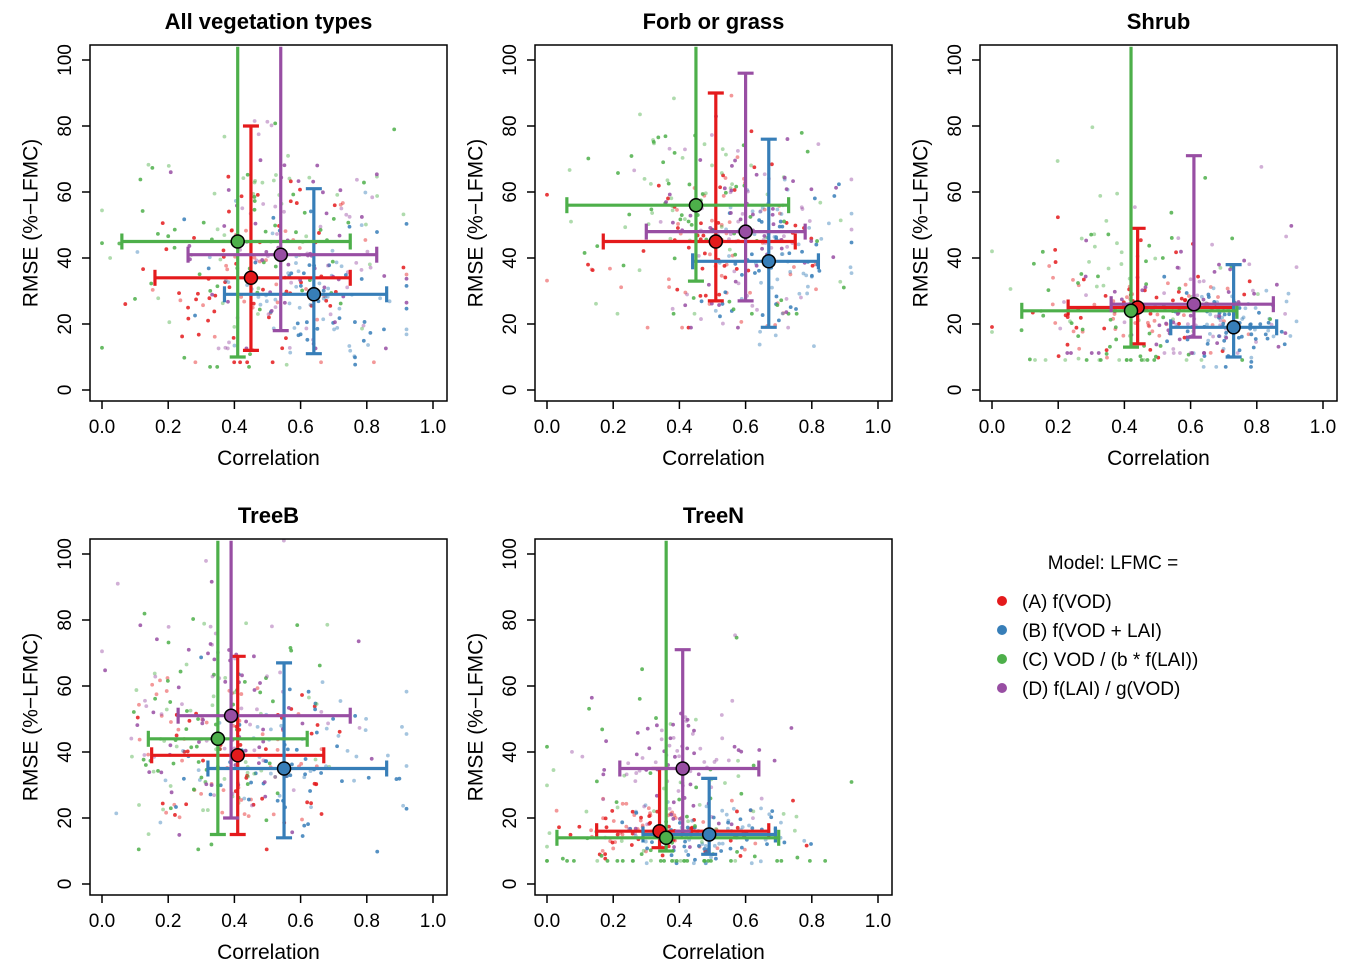 This screenshot has height=973, width=1354. What do you see at coordinates (237, 241) in the screenshot?
I see `mean-point-C` at bounding box center [237, 241].